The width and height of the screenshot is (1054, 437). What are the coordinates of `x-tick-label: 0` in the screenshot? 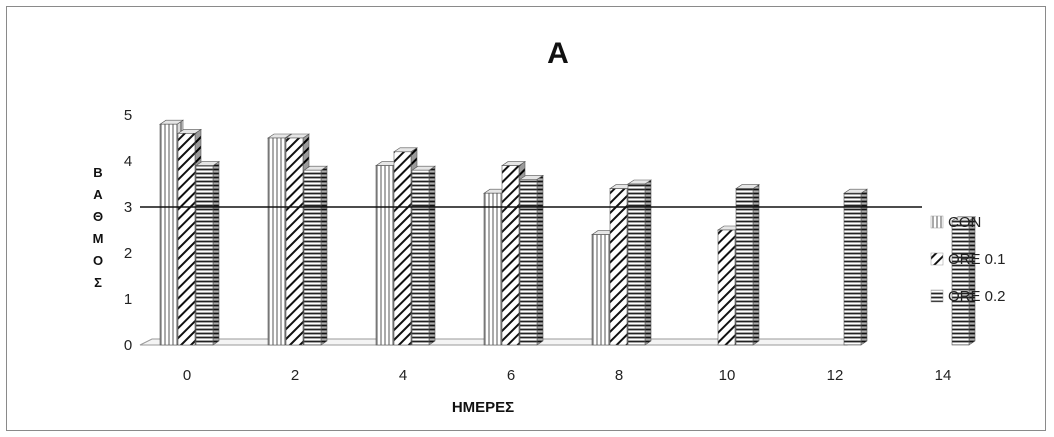 It's located at (187, 375).